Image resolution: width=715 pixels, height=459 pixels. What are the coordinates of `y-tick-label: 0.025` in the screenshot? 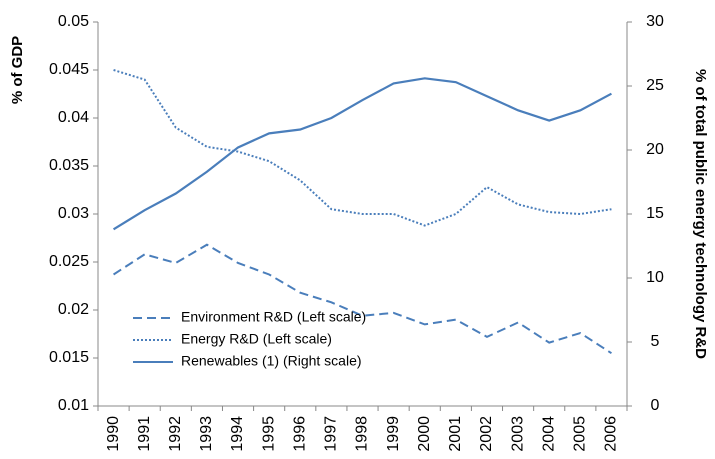 It's located at (69, 261).